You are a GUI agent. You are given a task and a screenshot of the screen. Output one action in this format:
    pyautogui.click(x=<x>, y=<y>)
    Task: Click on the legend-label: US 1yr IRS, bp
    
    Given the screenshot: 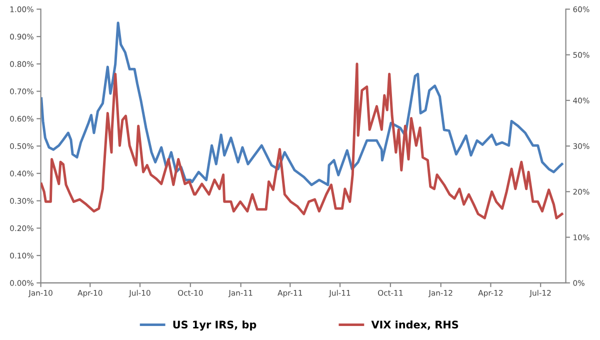 What is the action you would take?
    pyautogui.click(x=214, y=325)
    